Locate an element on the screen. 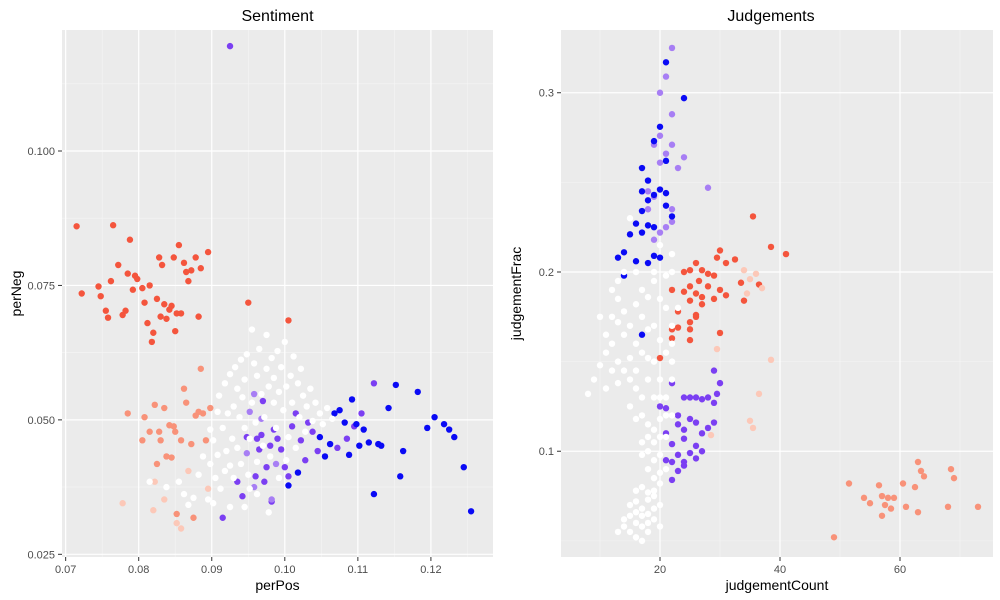 The image size is (1000, 600). x-tick-label: 0.07 is located at coordinates (65, 570).